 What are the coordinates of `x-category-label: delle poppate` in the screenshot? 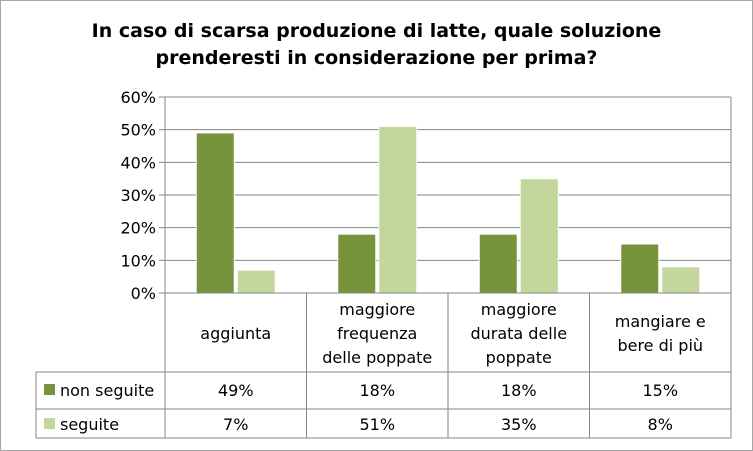 It's located at (377, 357).